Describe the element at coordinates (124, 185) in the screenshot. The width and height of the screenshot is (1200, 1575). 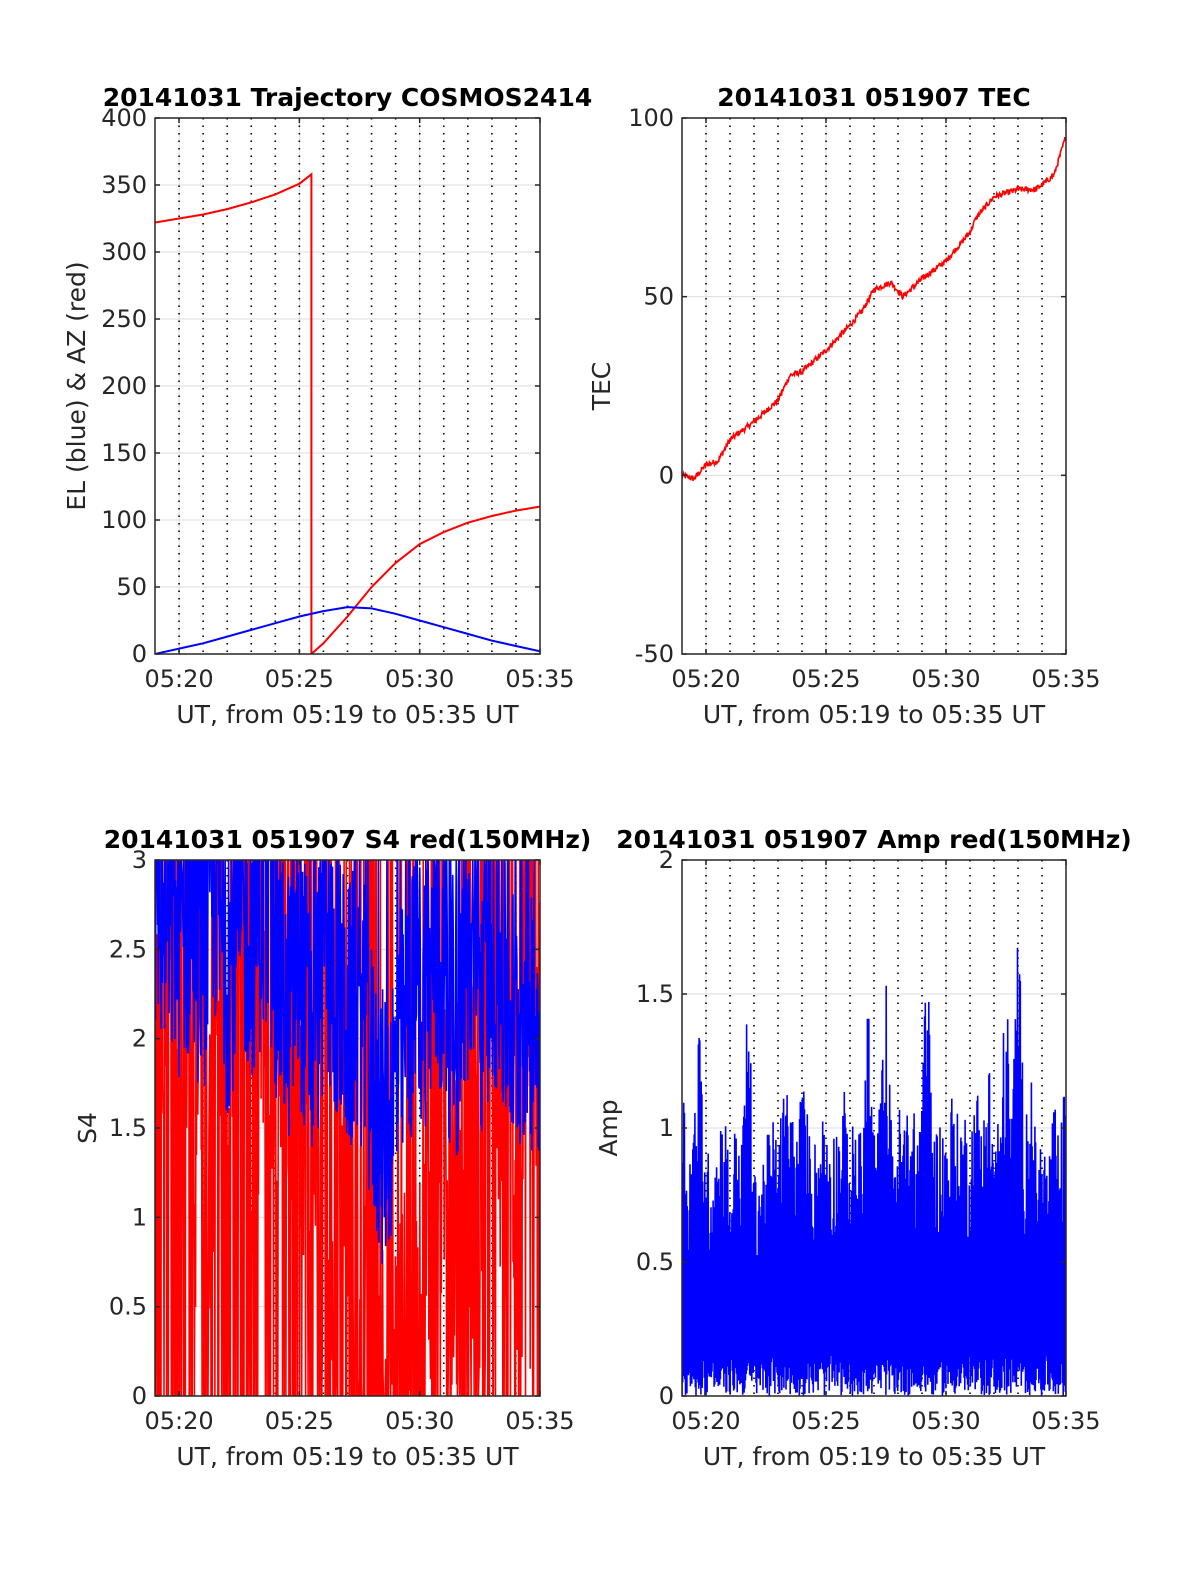
I see `y-tick-label: 350` at that location.